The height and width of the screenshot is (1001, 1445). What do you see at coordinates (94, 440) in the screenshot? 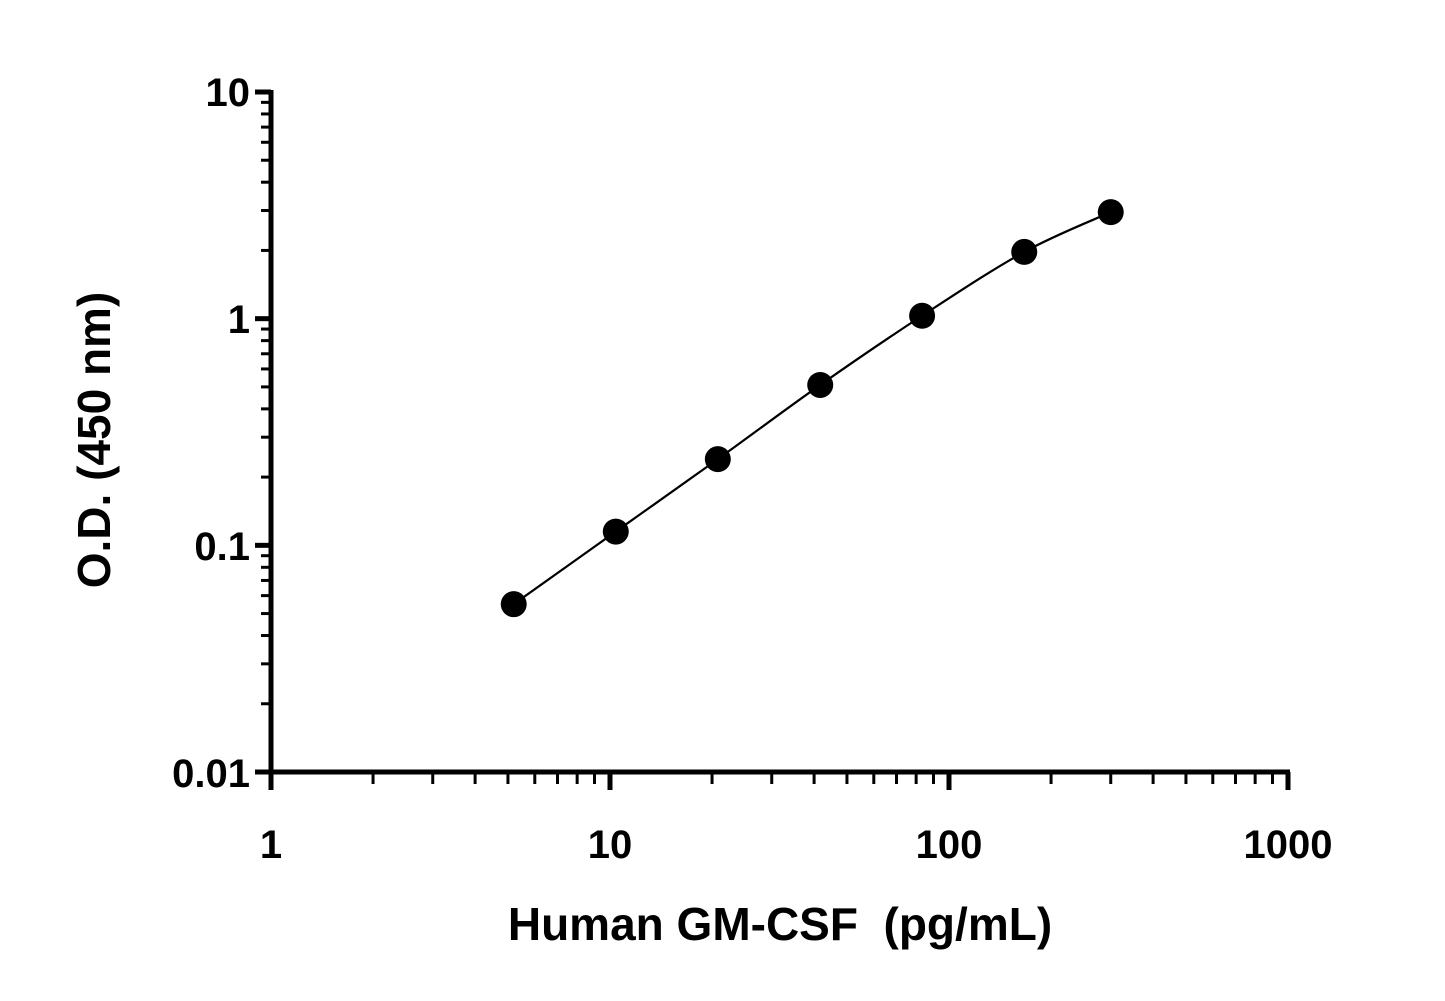
I see `y-axis-title: O.D. (450 nm)` at bounding box center [94, 440].